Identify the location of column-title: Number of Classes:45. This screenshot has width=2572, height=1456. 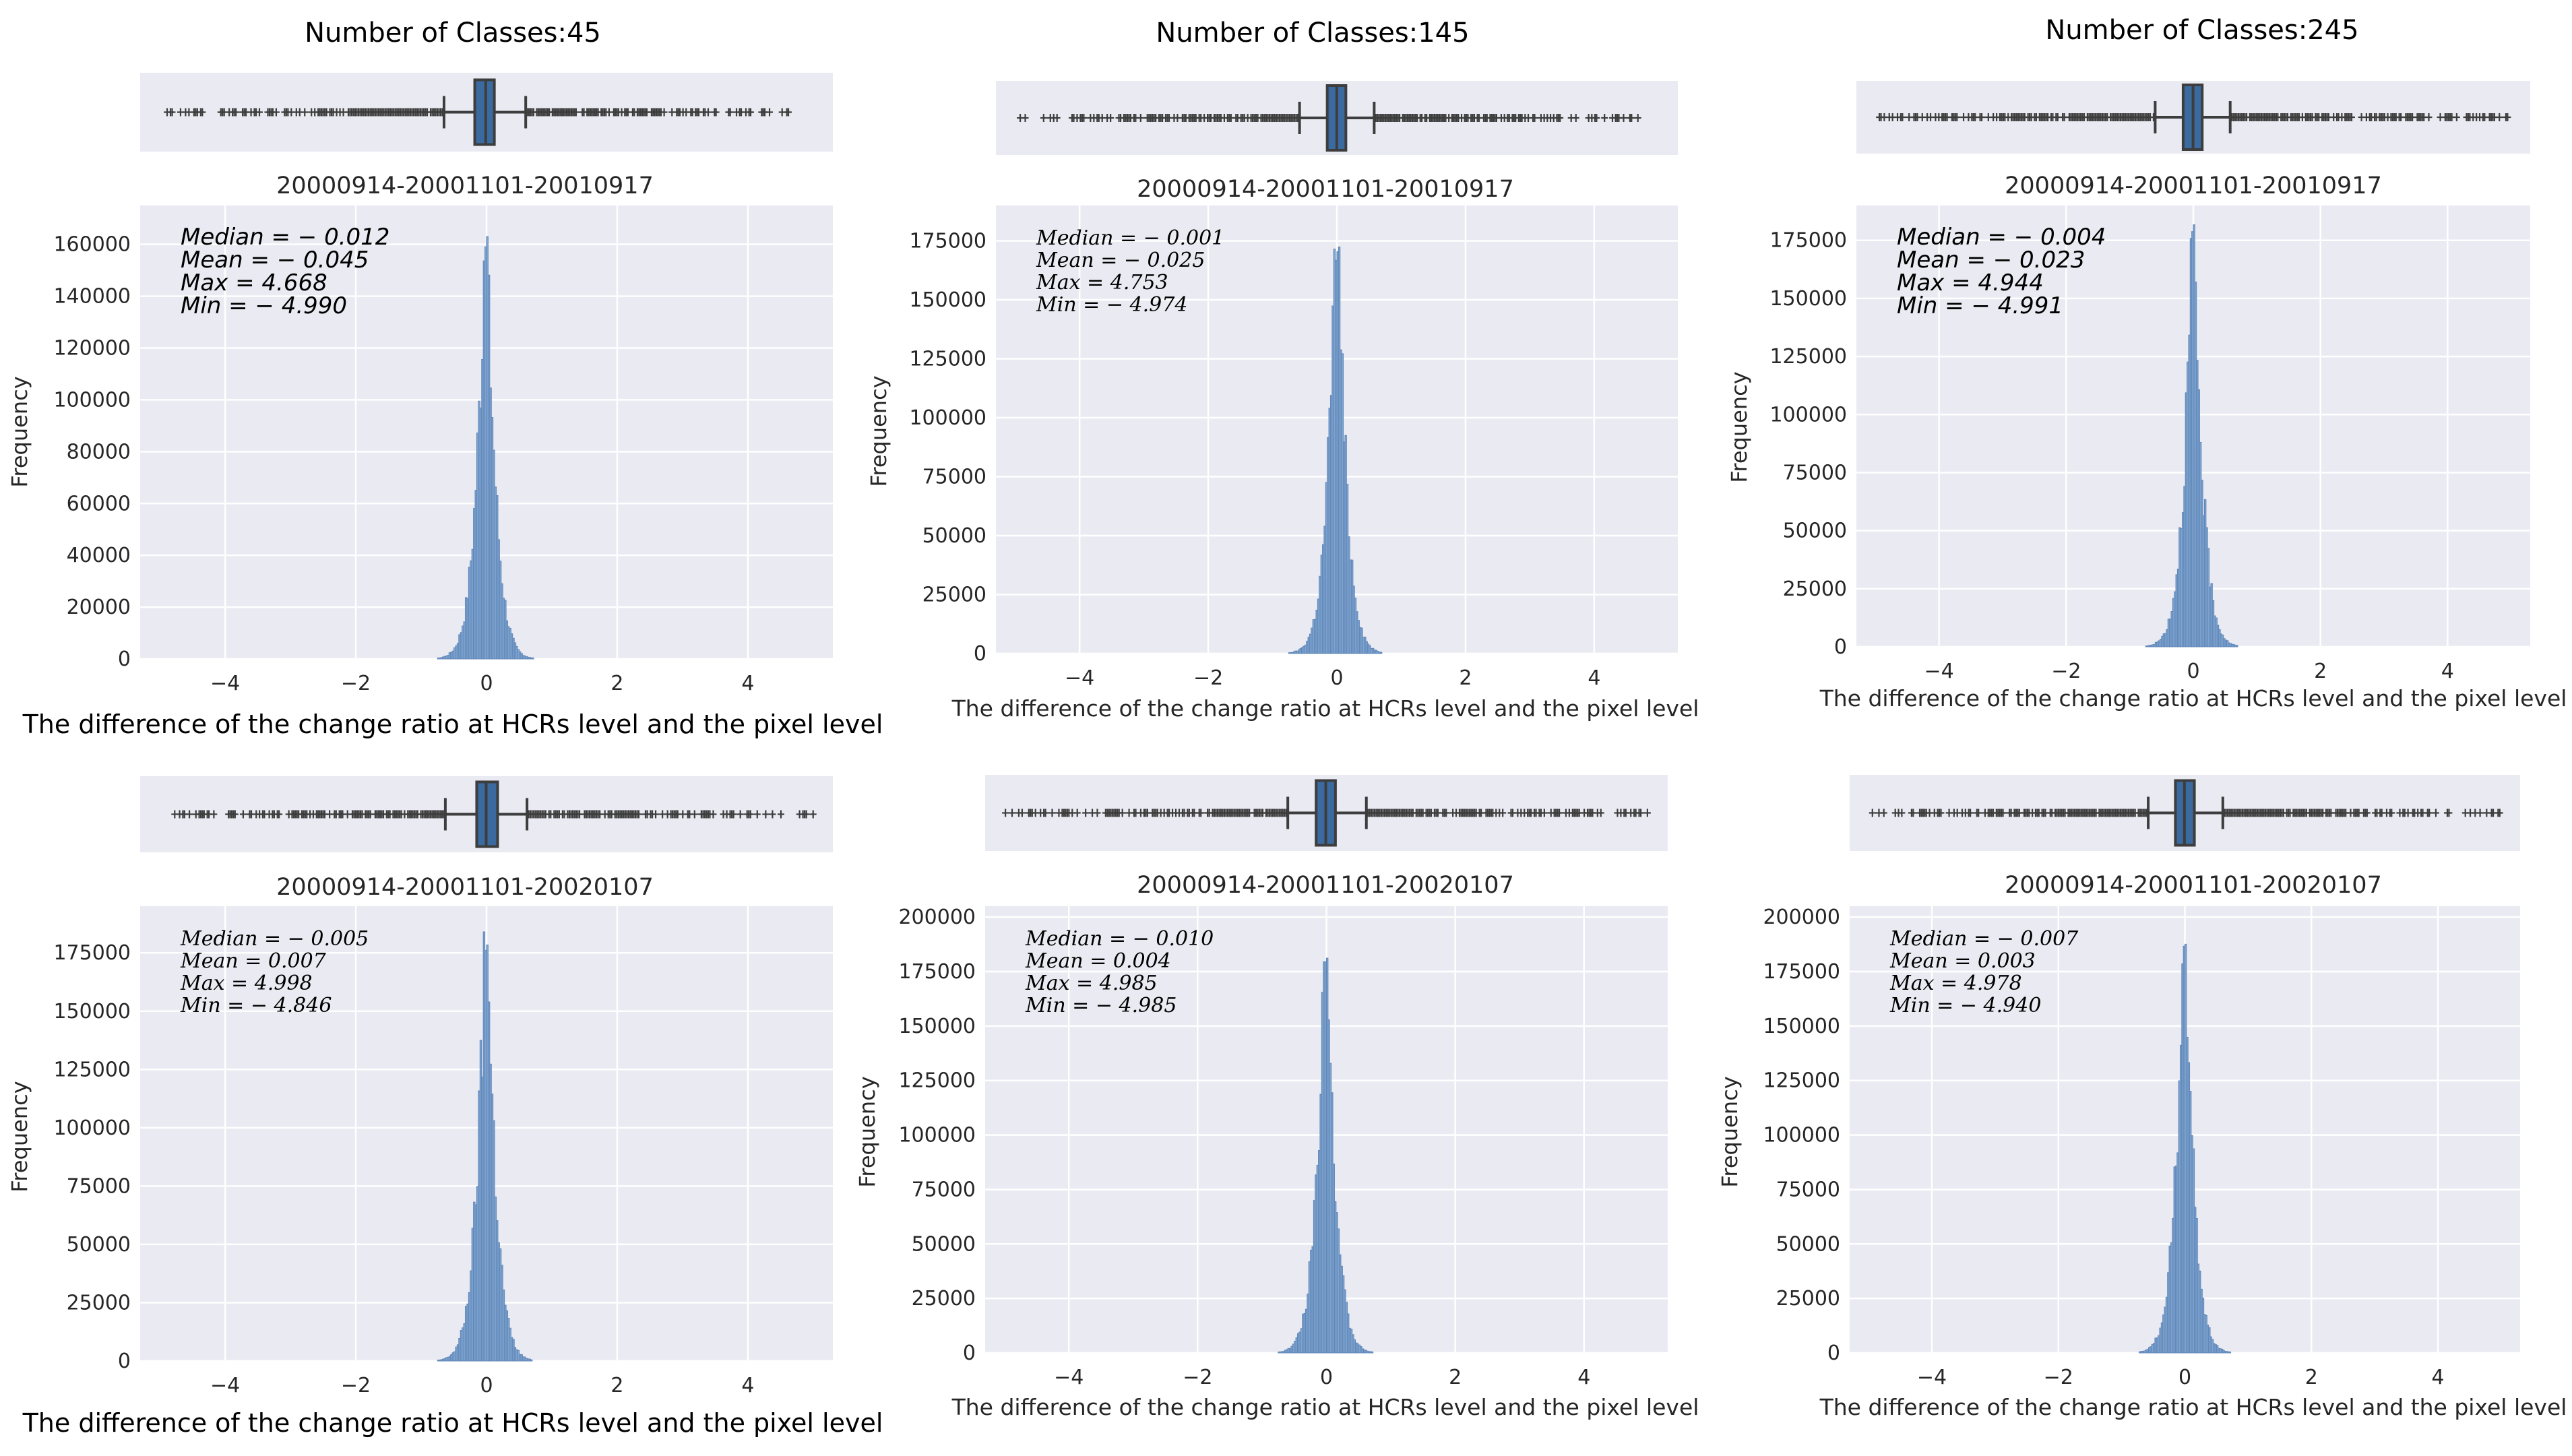
(453, 33).